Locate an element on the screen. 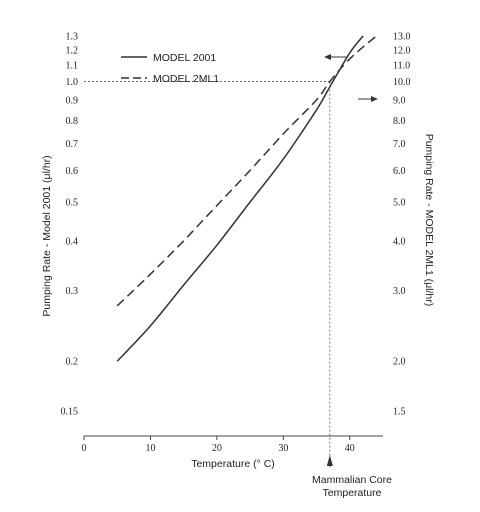 The image size is (480, 512). y-left-tick-label: 0.9 is located at coordinates (72, 100).